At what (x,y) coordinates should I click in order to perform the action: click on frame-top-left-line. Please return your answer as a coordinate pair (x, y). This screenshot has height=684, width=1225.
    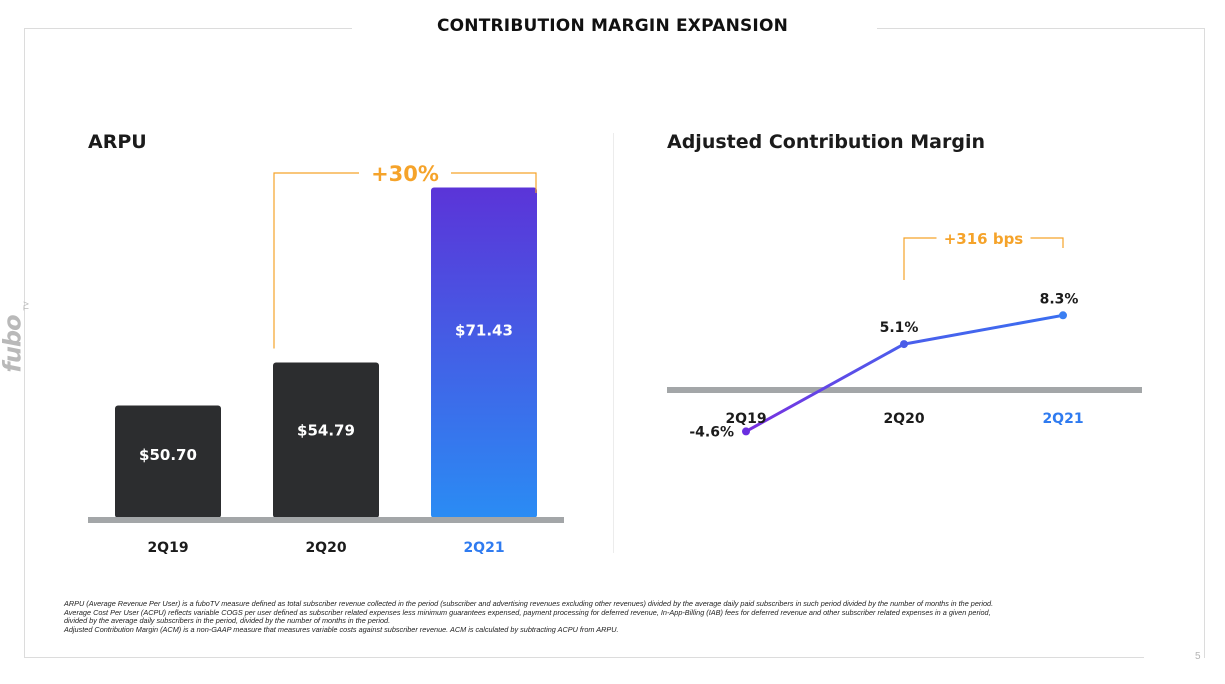
    Looking at the image, I should click on (188, 28).